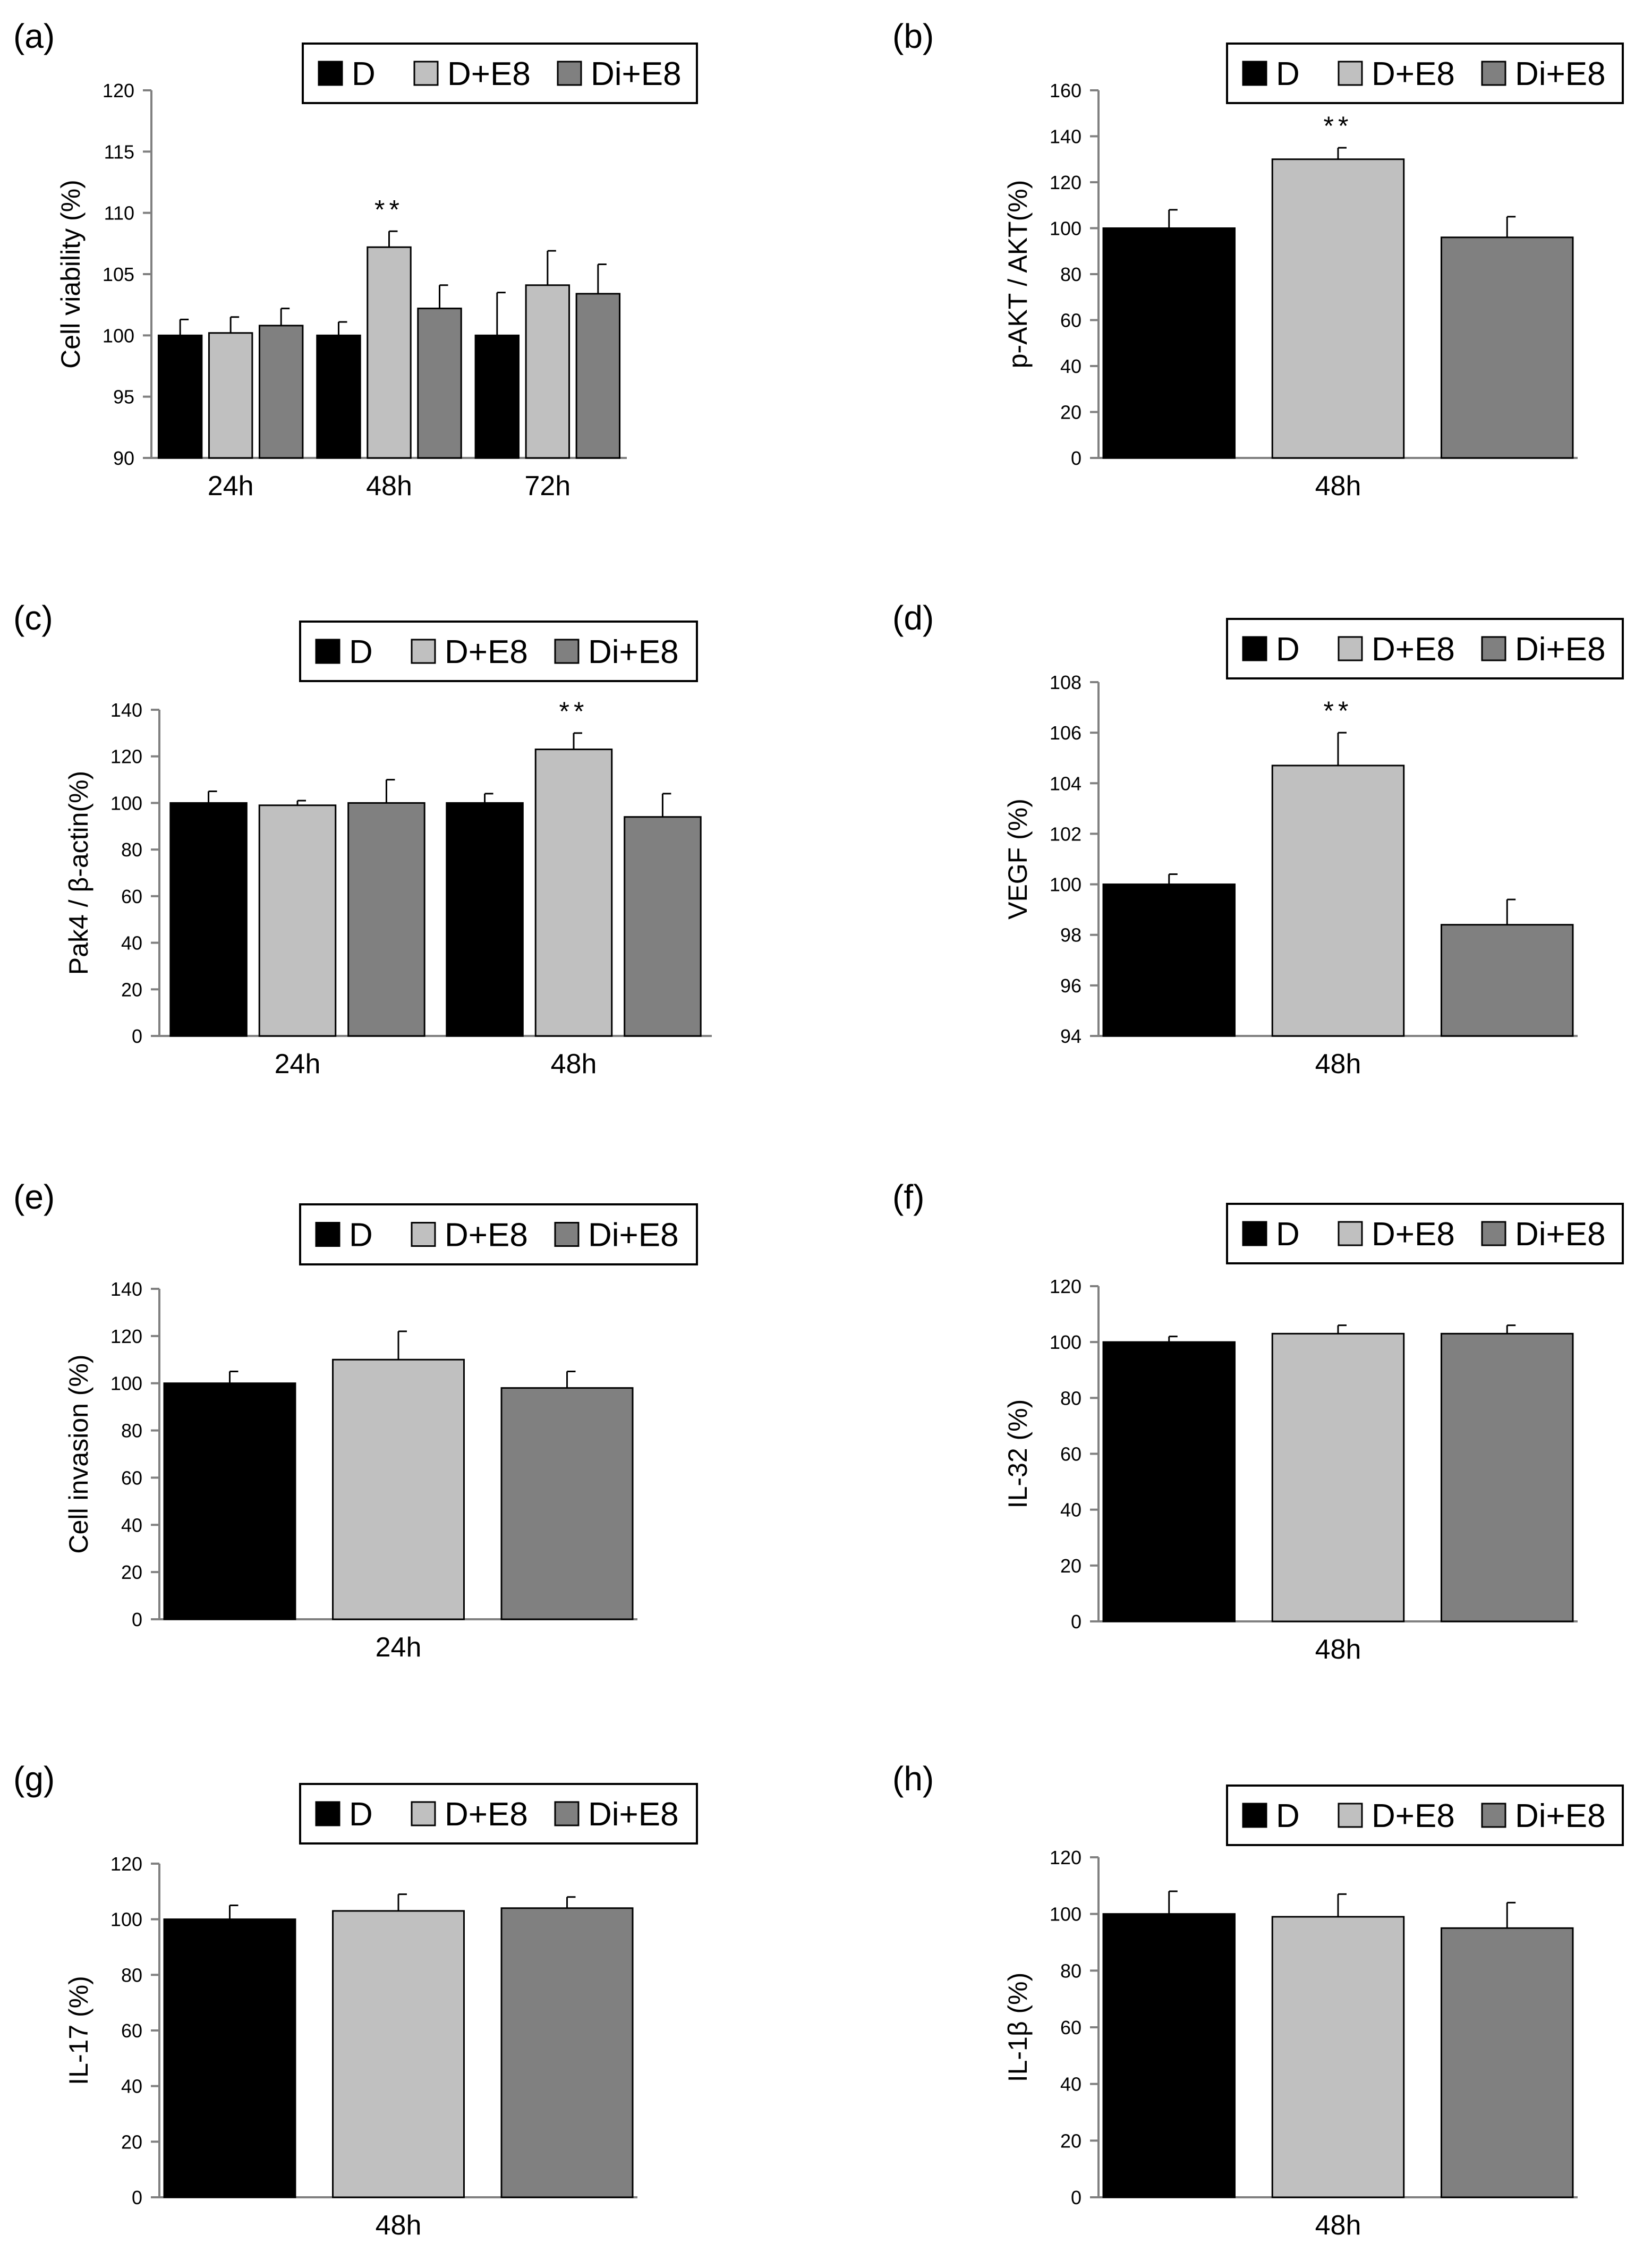 This screenshot has width=1652, height=2252. What do you see at coordinates (119, 152) in the screenshot?
I see `y-tick-label: 115` at bounding box center [119, 152].